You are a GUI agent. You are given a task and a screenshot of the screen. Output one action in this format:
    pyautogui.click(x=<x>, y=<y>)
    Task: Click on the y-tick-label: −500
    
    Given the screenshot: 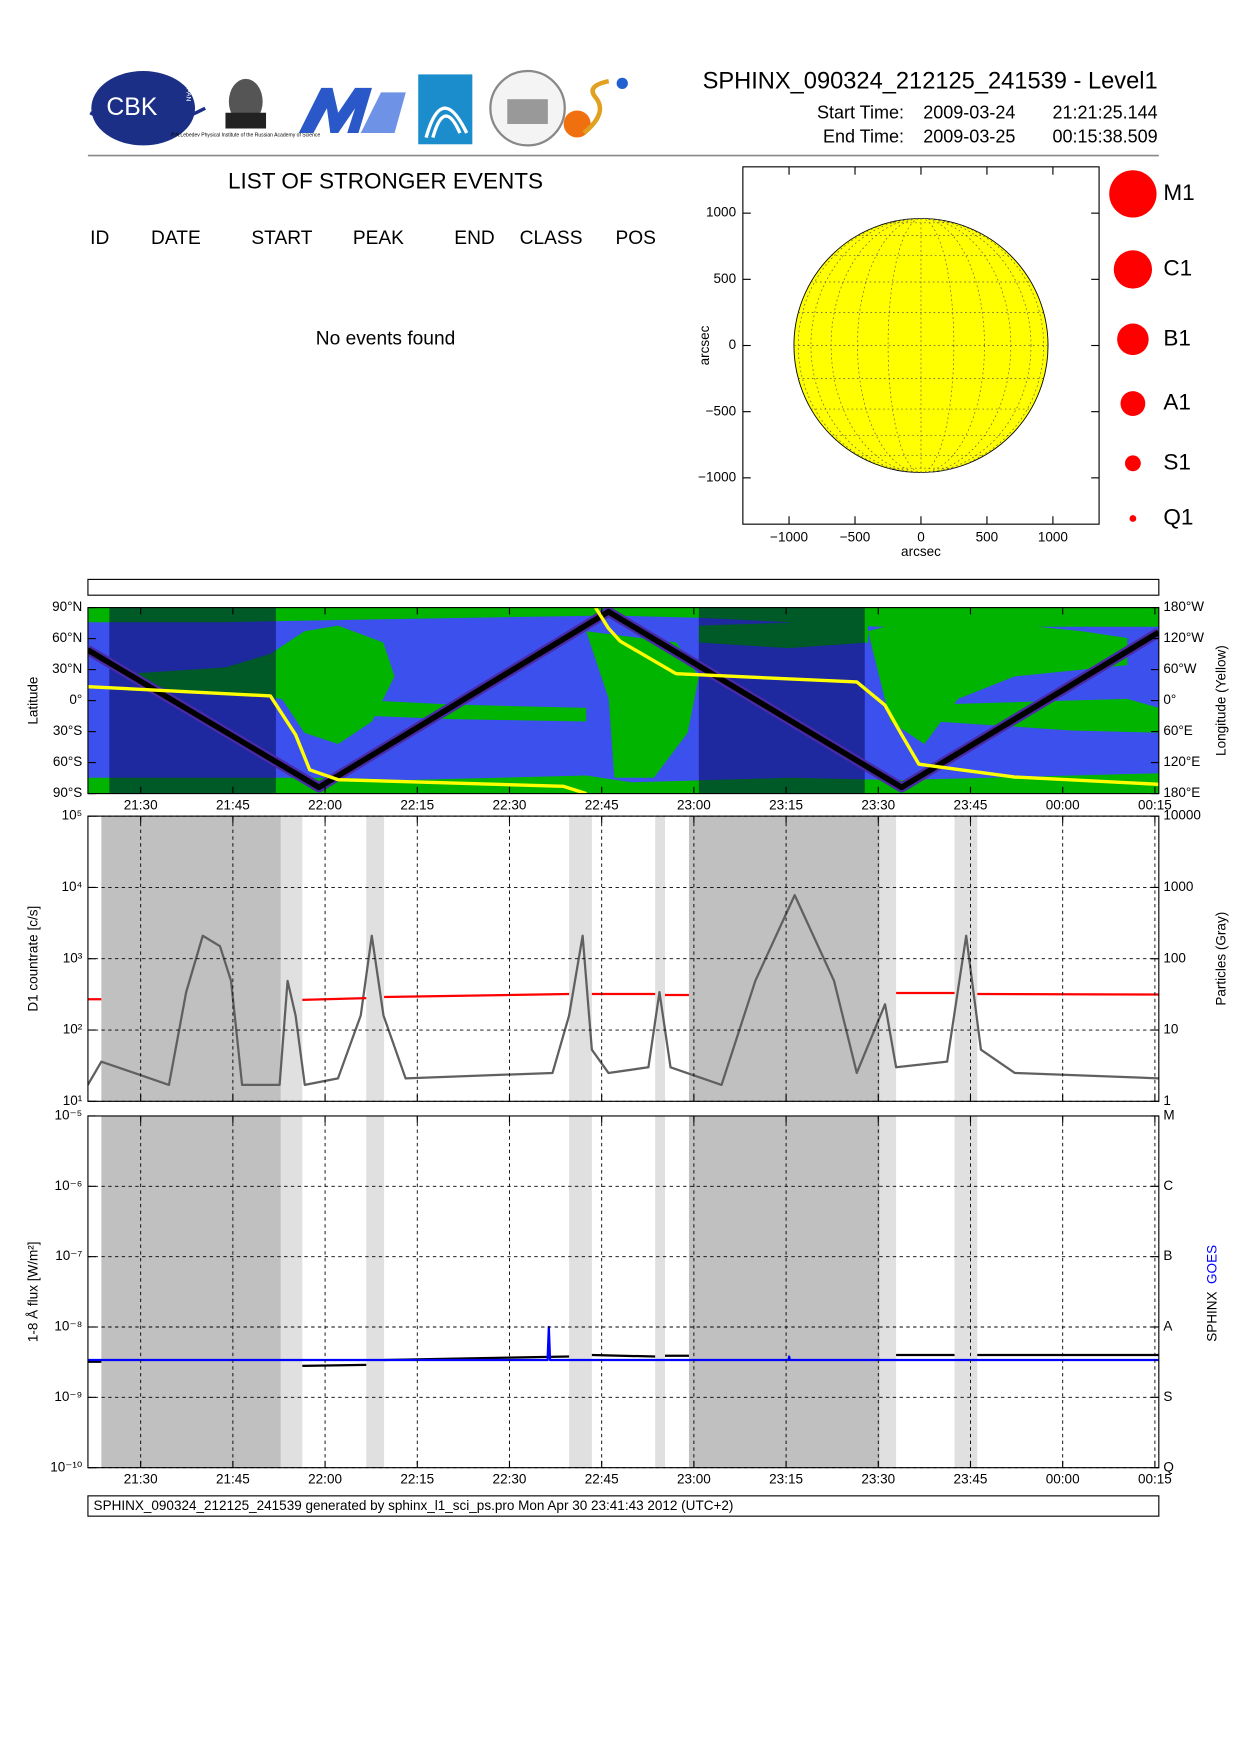 What is the action you would take?
    pyautogui.click(x=721, y=410)
    